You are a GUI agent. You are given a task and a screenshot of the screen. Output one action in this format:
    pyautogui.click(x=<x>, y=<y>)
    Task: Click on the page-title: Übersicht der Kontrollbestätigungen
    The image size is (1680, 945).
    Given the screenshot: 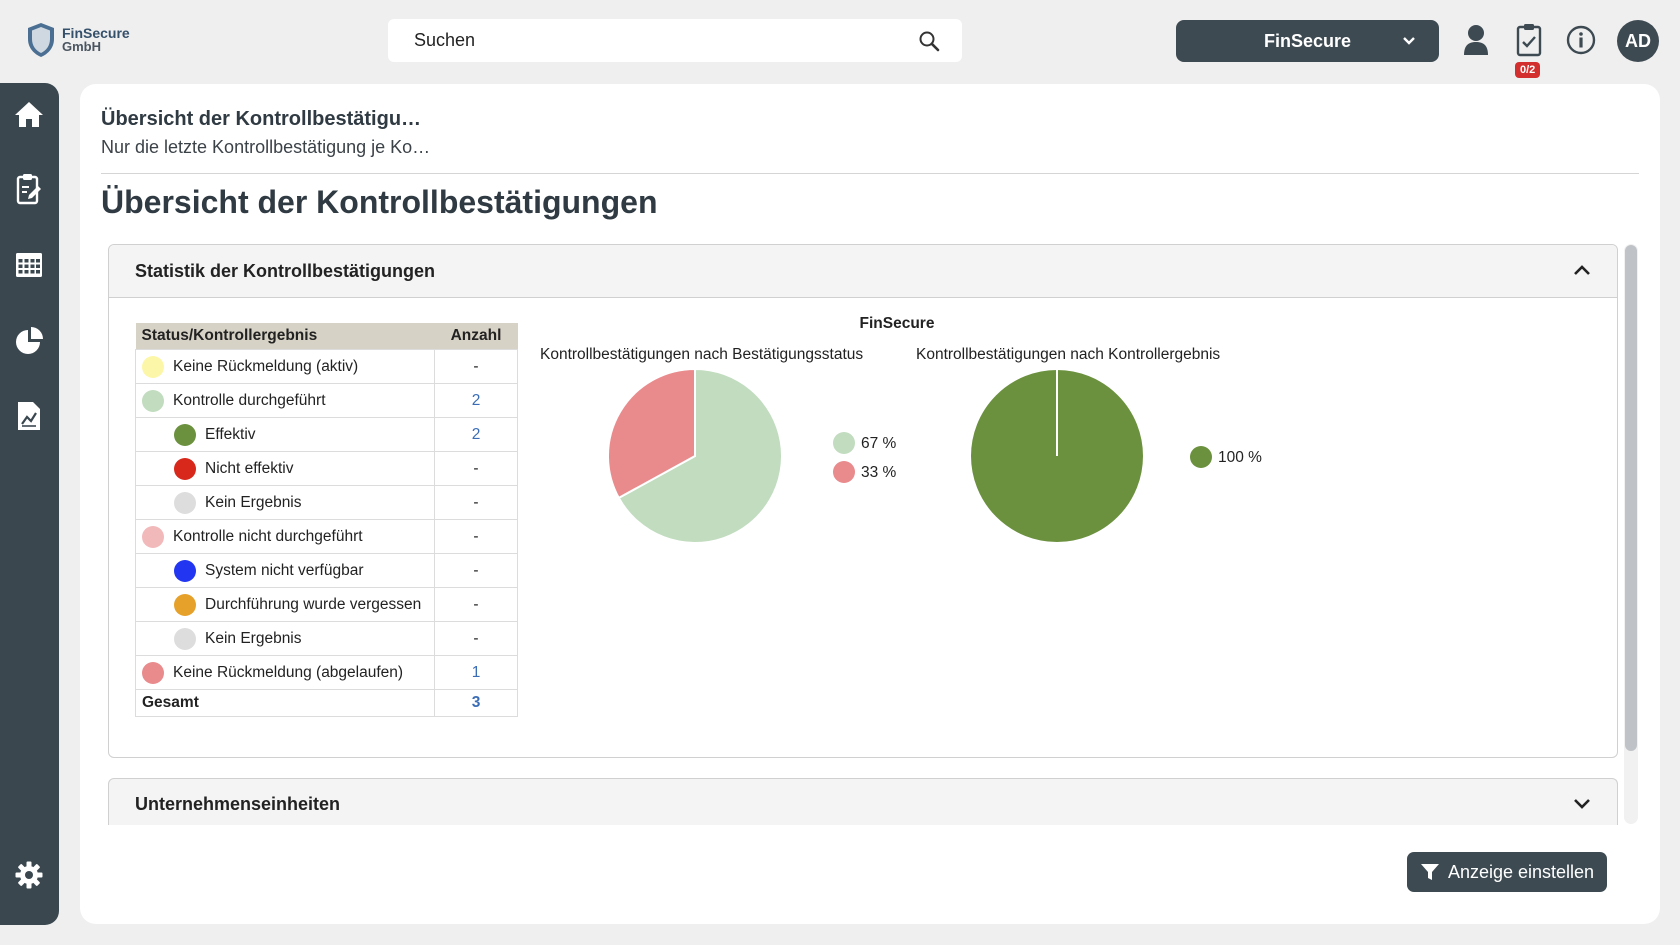 What is the action you would take?
    pyautogui.click(x=379, y=202)
    